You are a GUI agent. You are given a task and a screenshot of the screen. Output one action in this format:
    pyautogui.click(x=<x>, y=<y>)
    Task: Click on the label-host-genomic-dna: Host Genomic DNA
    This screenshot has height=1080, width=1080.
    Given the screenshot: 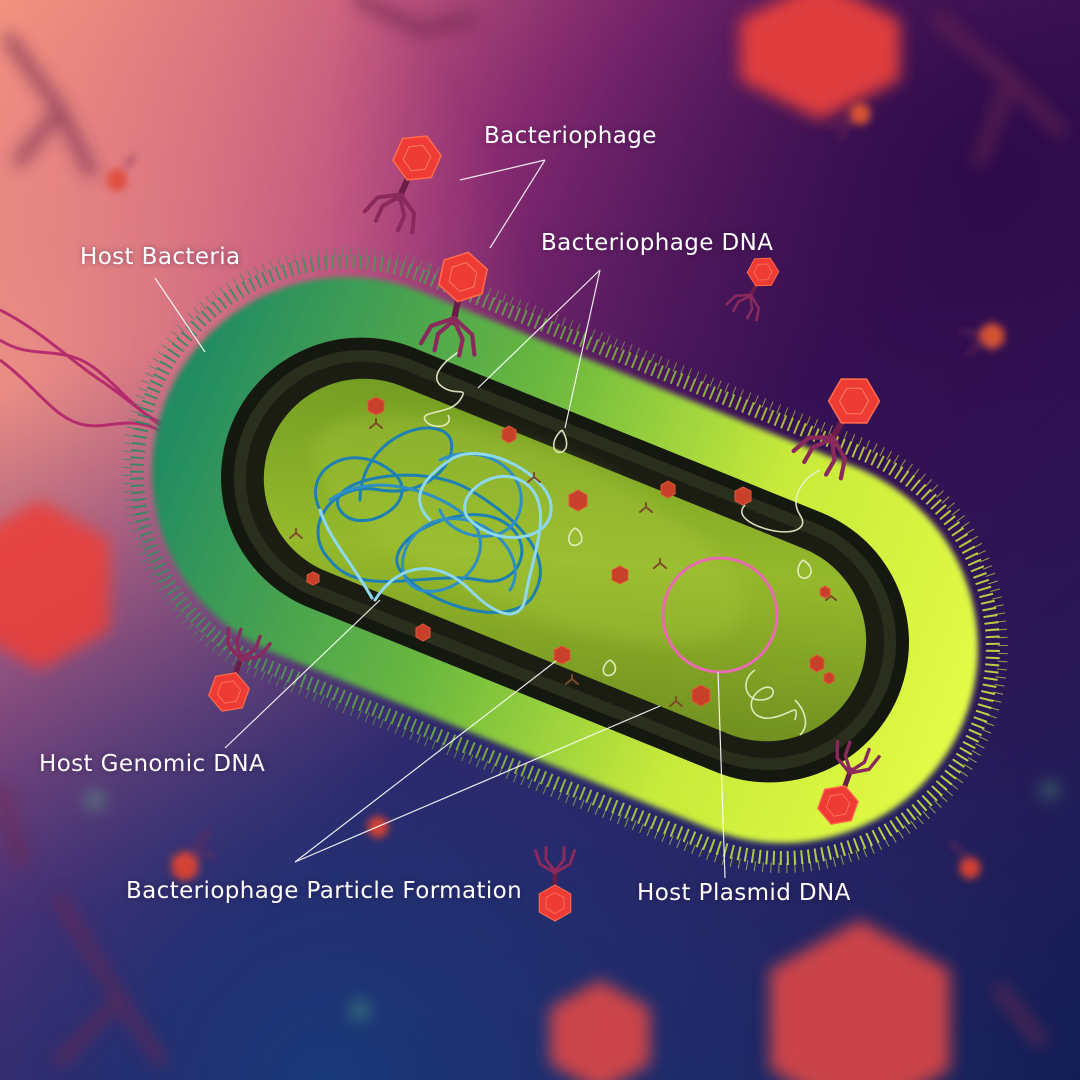 What is the action you would take?
    pyautogui.click(x=152, y=764)
    